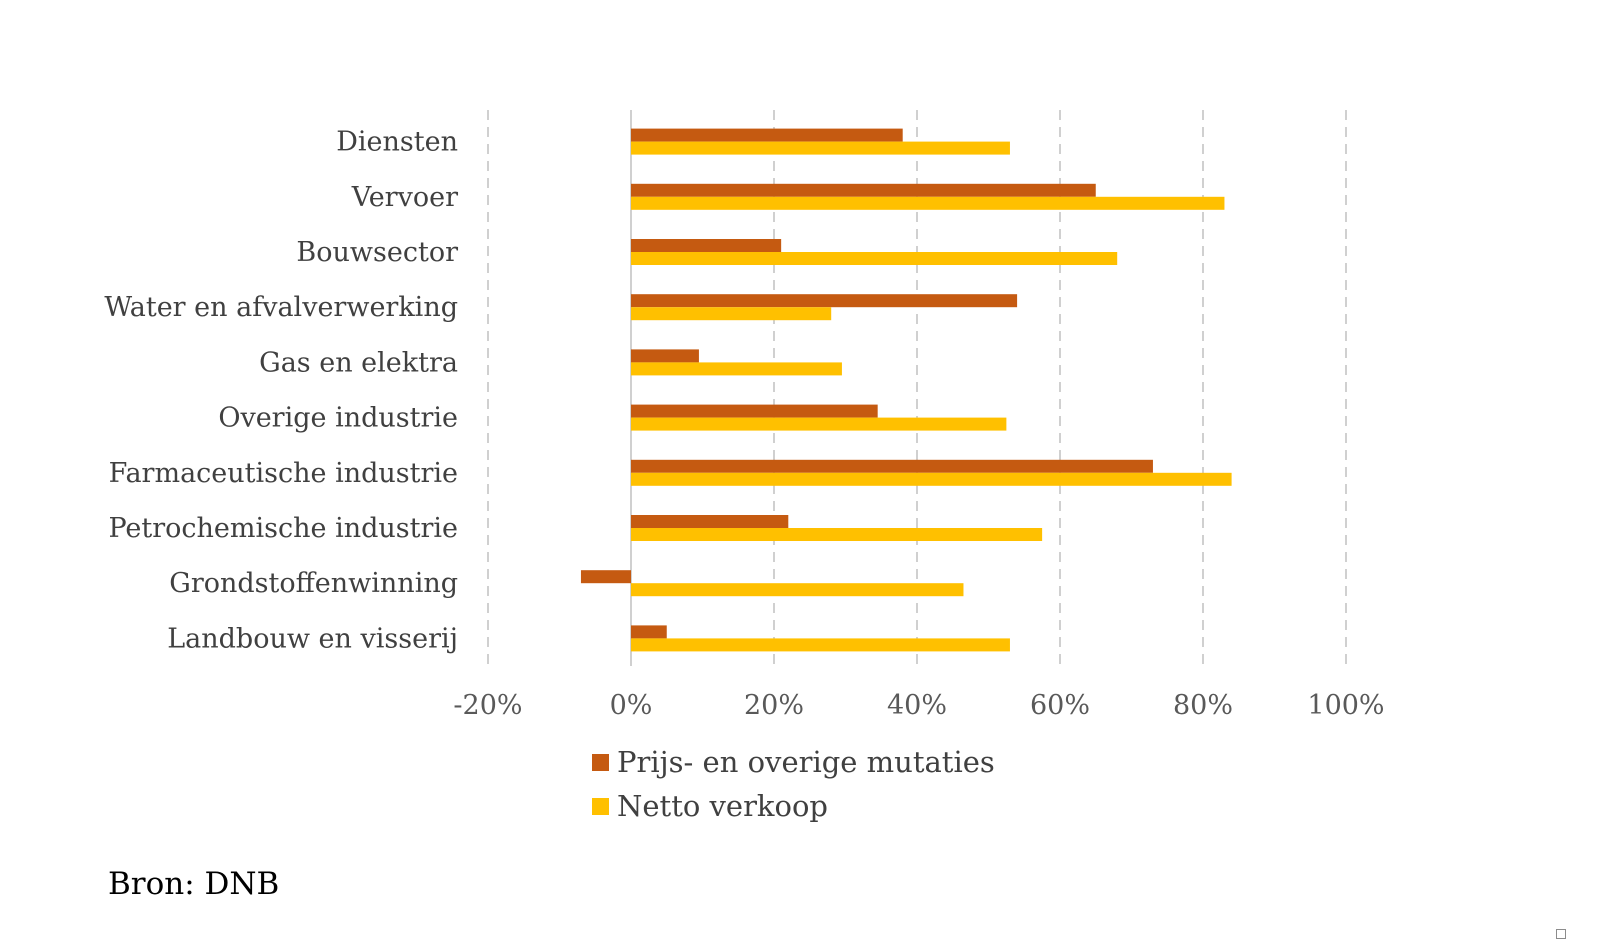  What do you see at coordinates (1561, 934) in the screenshot?
I see `resize-handle` at bounding box center [1561, 934].